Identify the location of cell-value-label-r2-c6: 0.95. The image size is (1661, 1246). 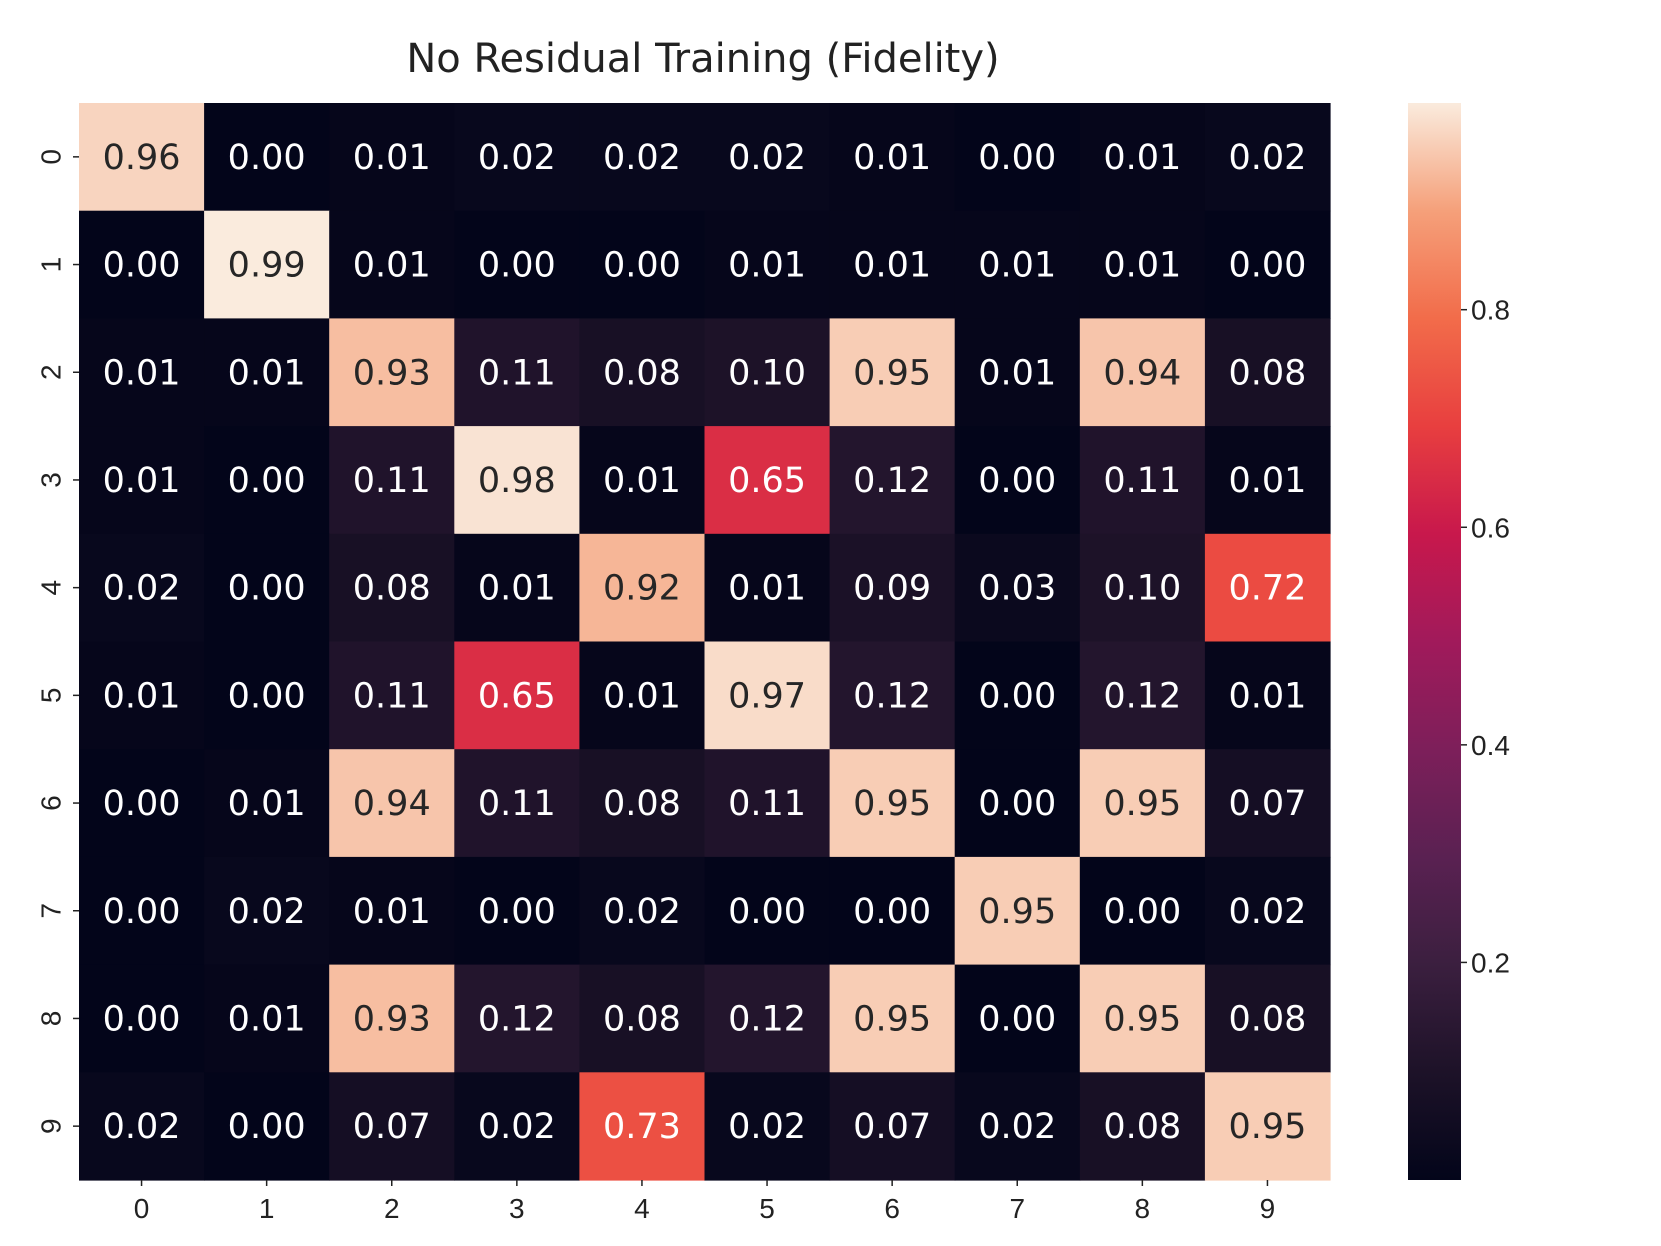
(892, 373).